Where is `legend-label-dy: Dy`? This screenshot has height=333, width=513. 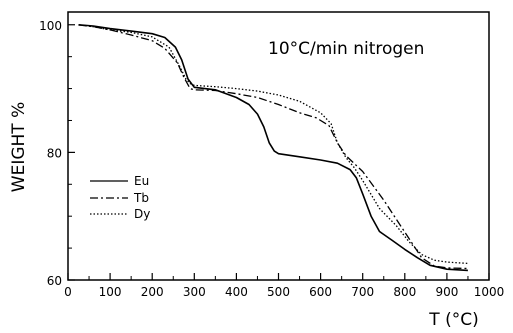
legend-label-dy: Dy is located at coordinates (142, 214).